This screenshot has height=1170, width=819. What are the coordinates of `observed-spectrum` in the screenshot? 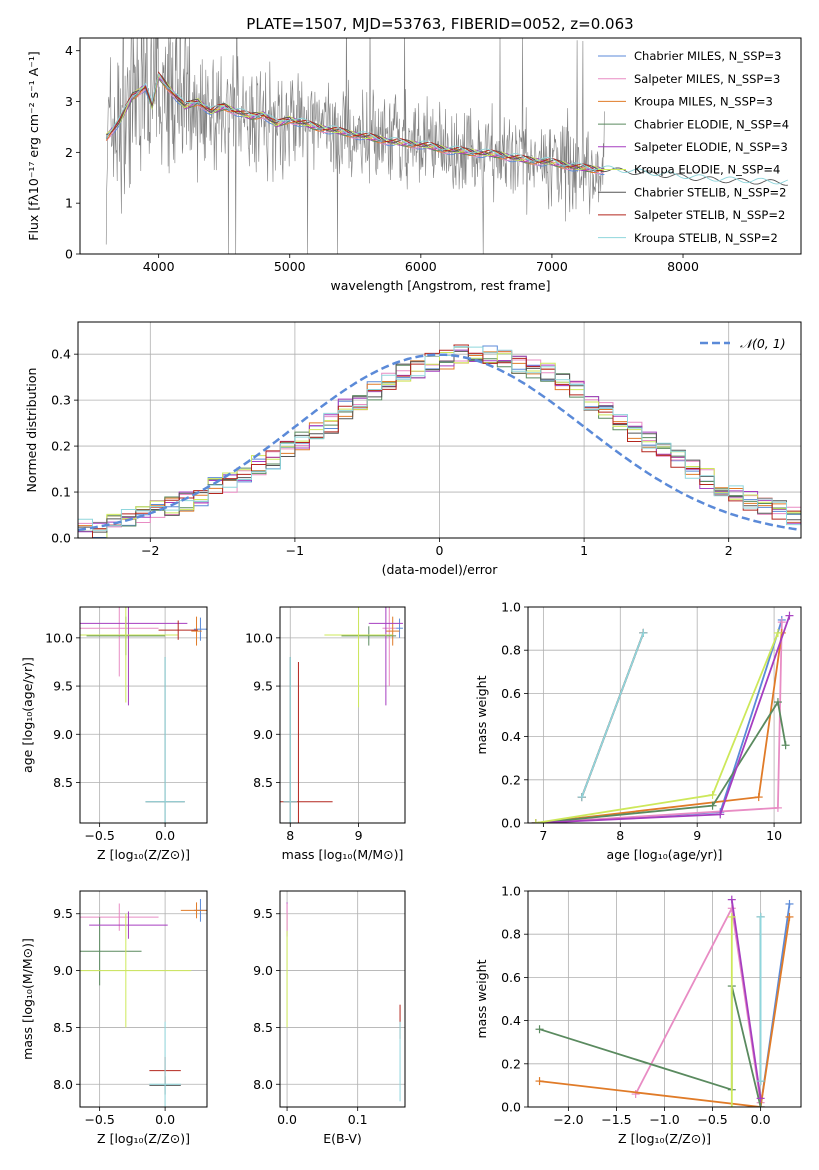 It's located at (355, 146).